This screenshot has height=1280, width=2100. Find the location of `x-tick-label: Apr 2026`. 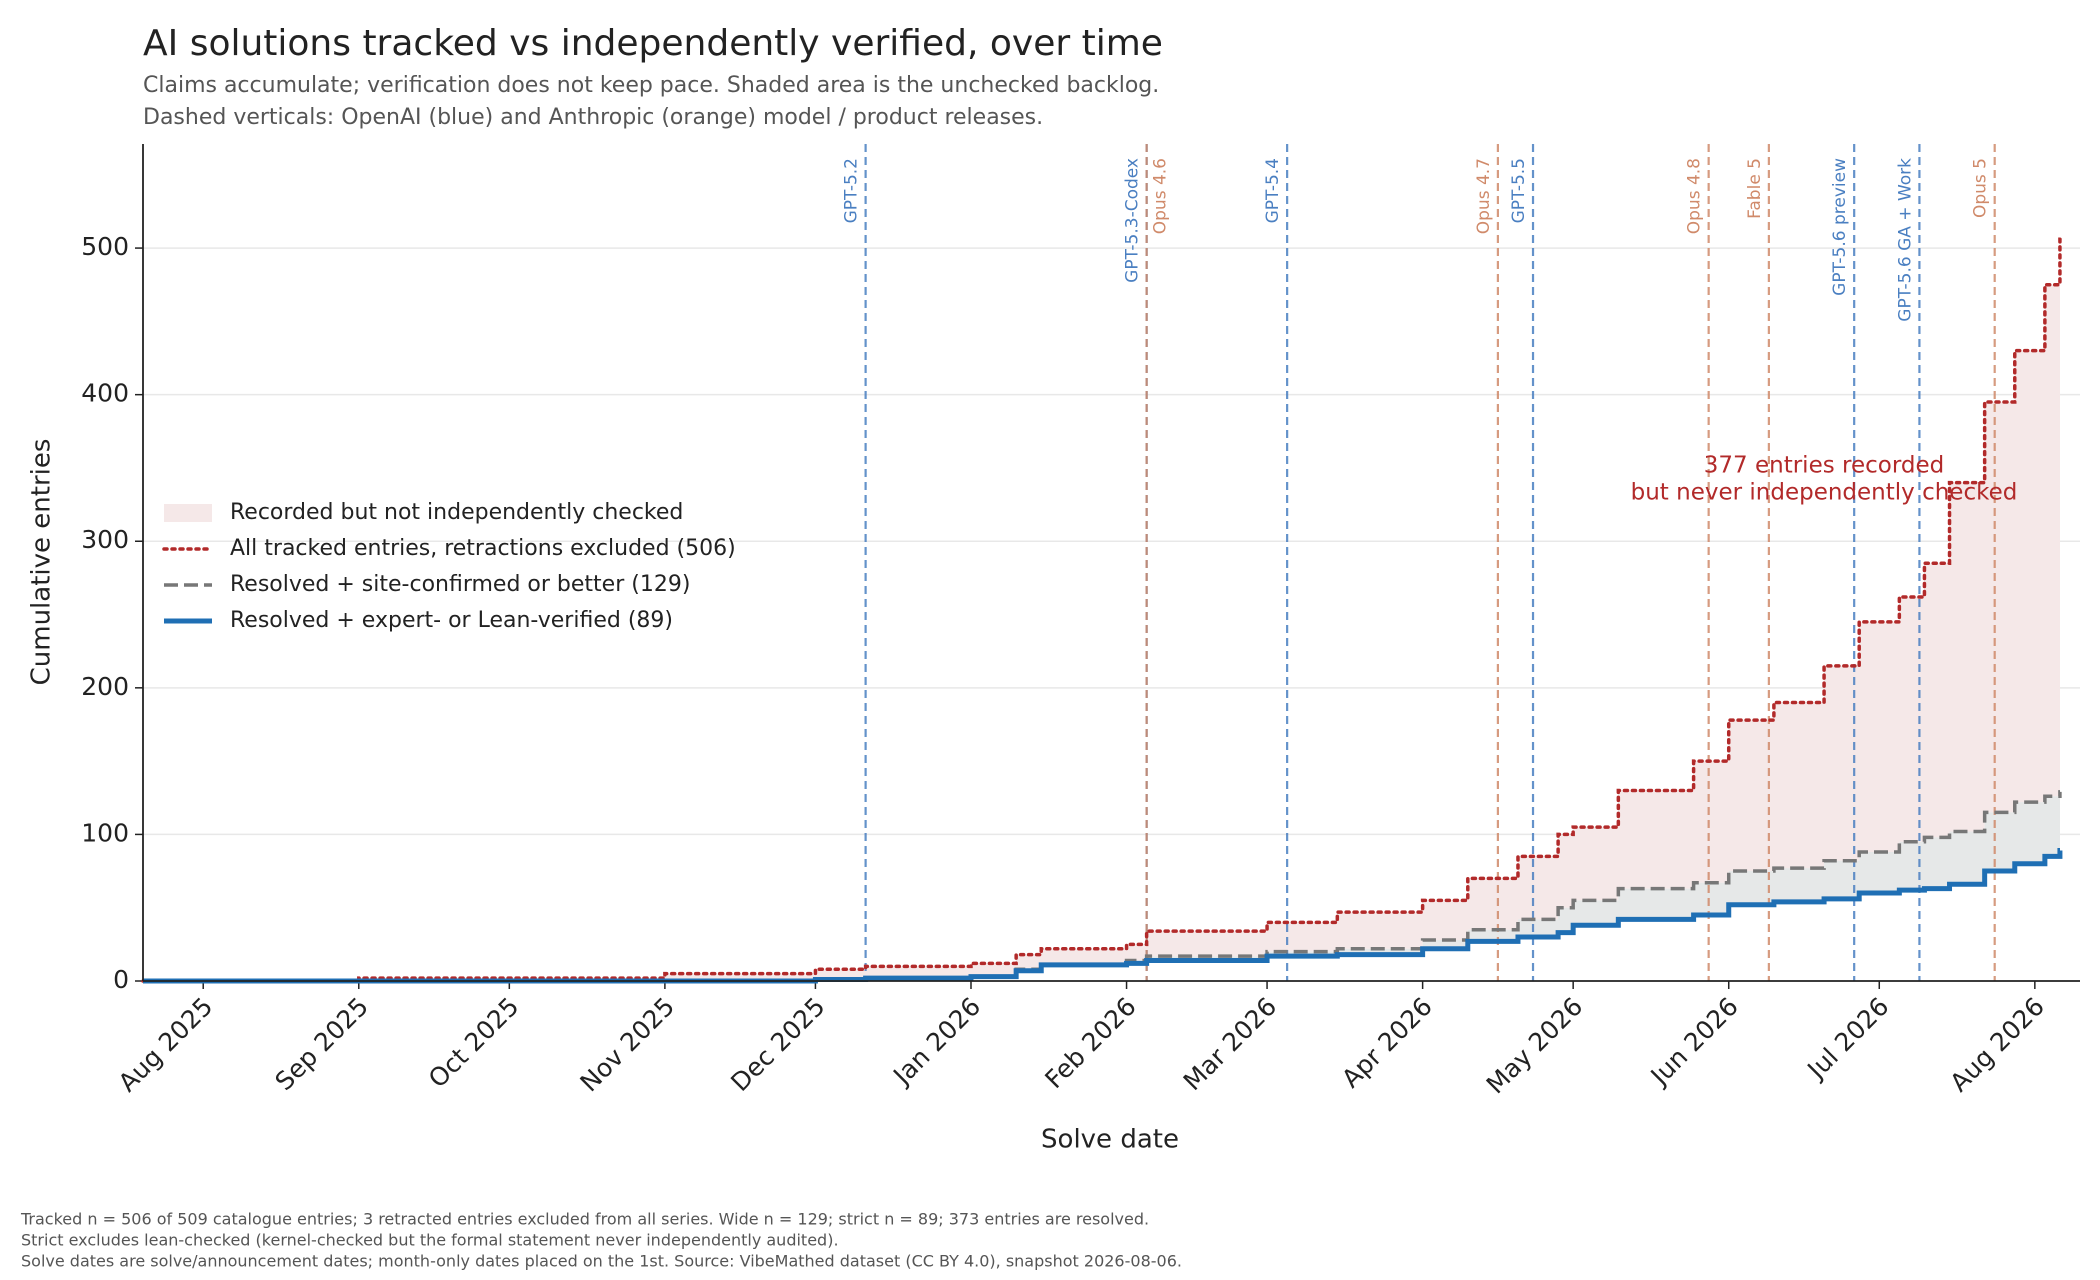

x-tick-label: Apr 2026 is located at coordinates (1387, 1043).